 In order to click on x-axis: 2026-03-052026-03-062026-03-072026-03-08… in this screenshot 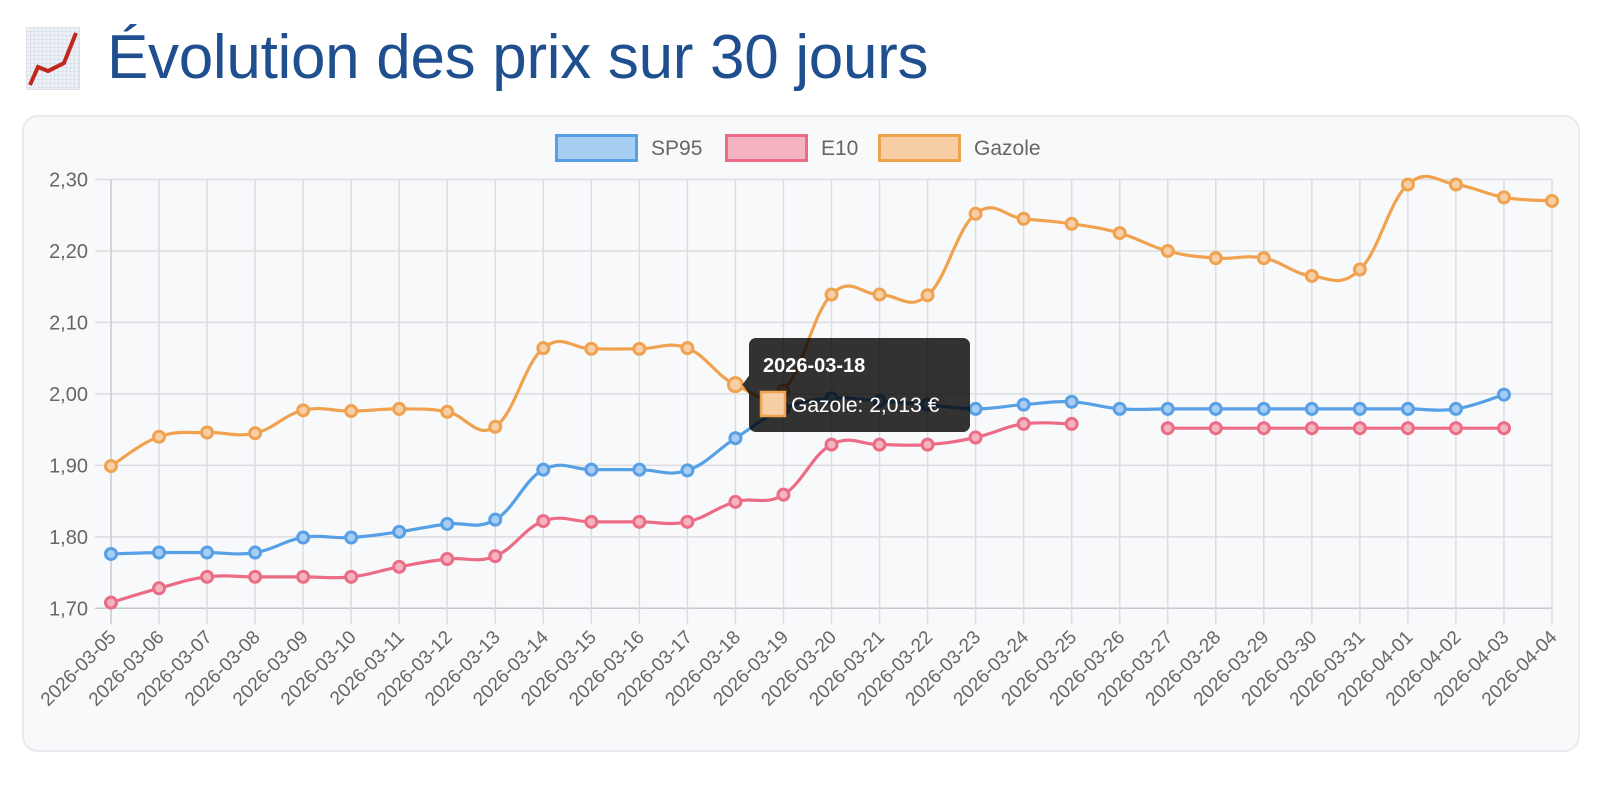, I will do `click(799, 669)`.